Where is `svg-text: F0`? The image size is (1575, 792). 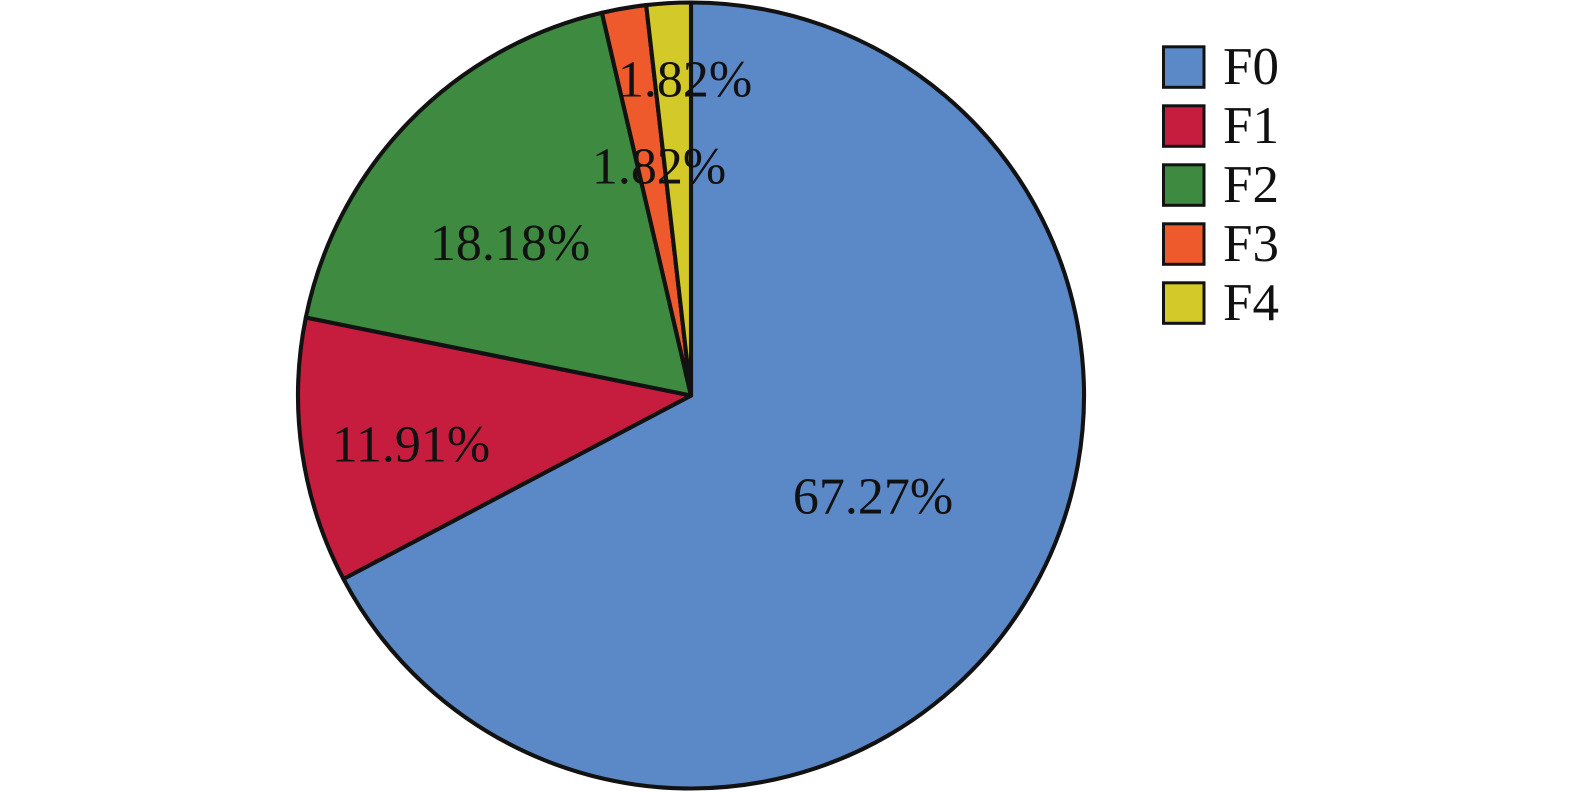 svg-text: F0 is located at coordinates (1251, 67).